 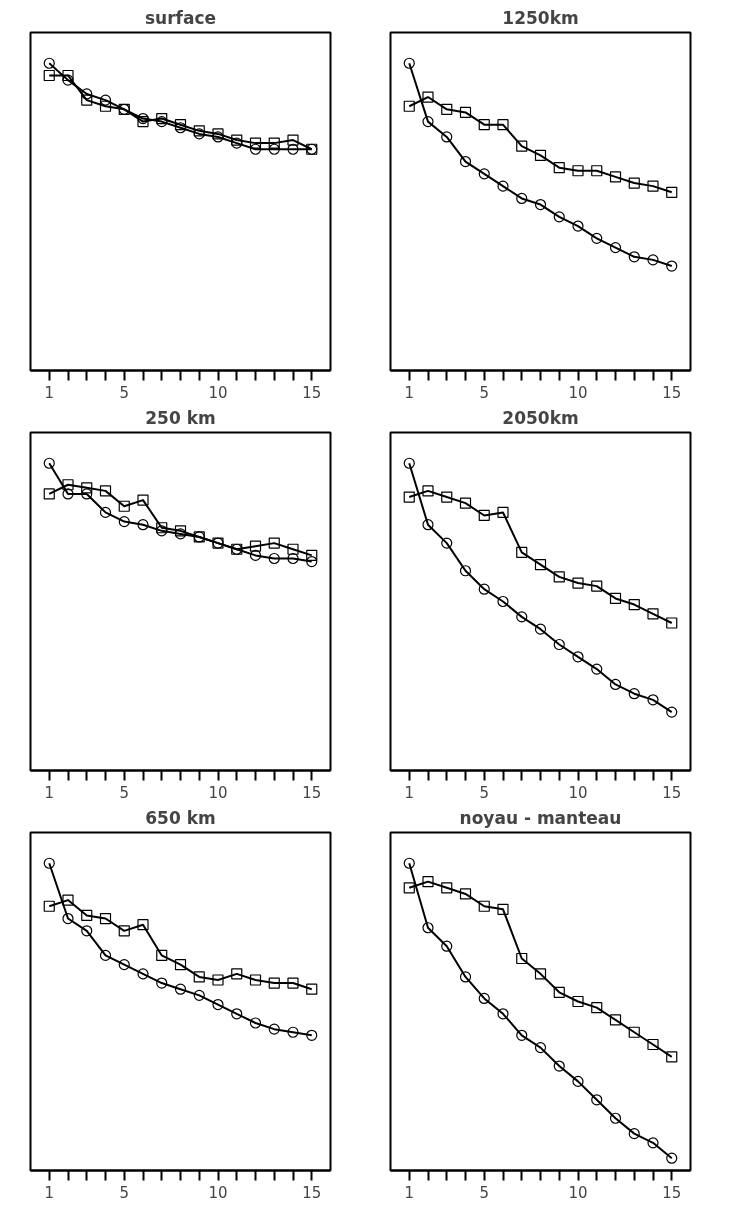 I want to click on chart-title: 650 km, so click(x=180, y=817).